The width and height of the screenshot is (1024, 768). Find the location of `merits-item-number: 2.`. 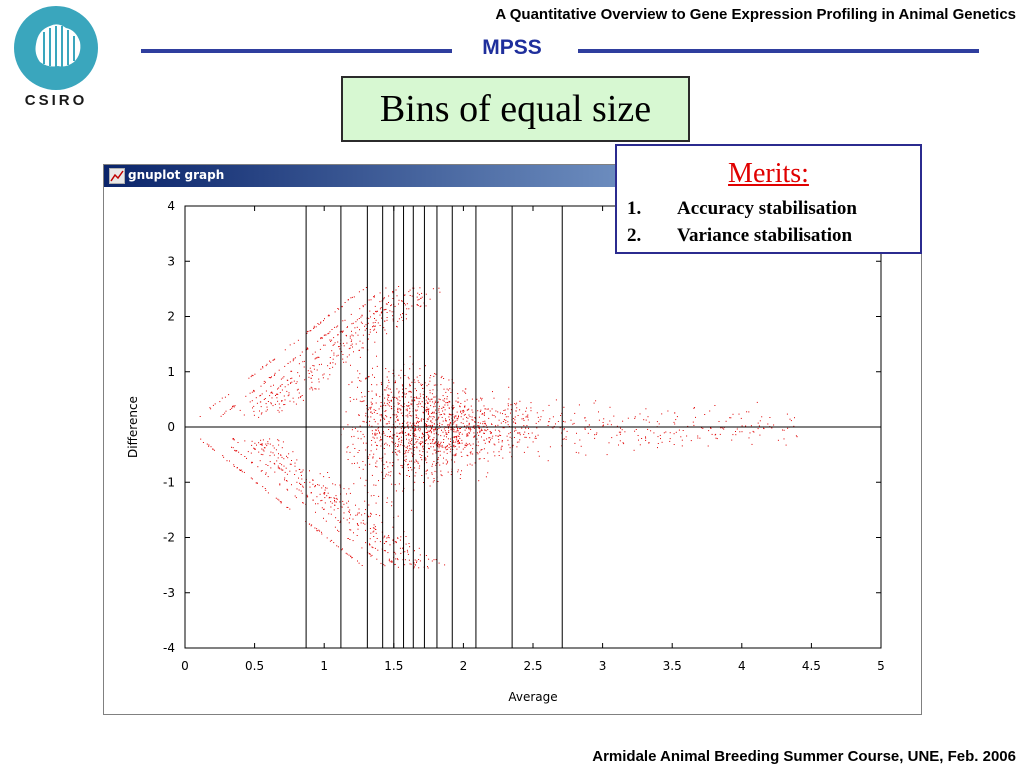

merits-item-number: 2. is located at coordinates (634, 235).